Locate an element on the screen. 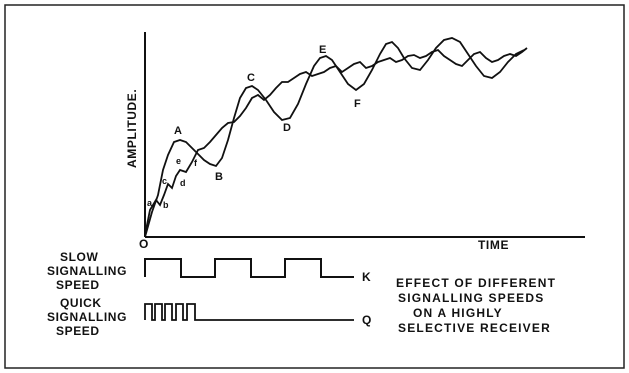  point-label-e: e is located at coordinates (178, 161).